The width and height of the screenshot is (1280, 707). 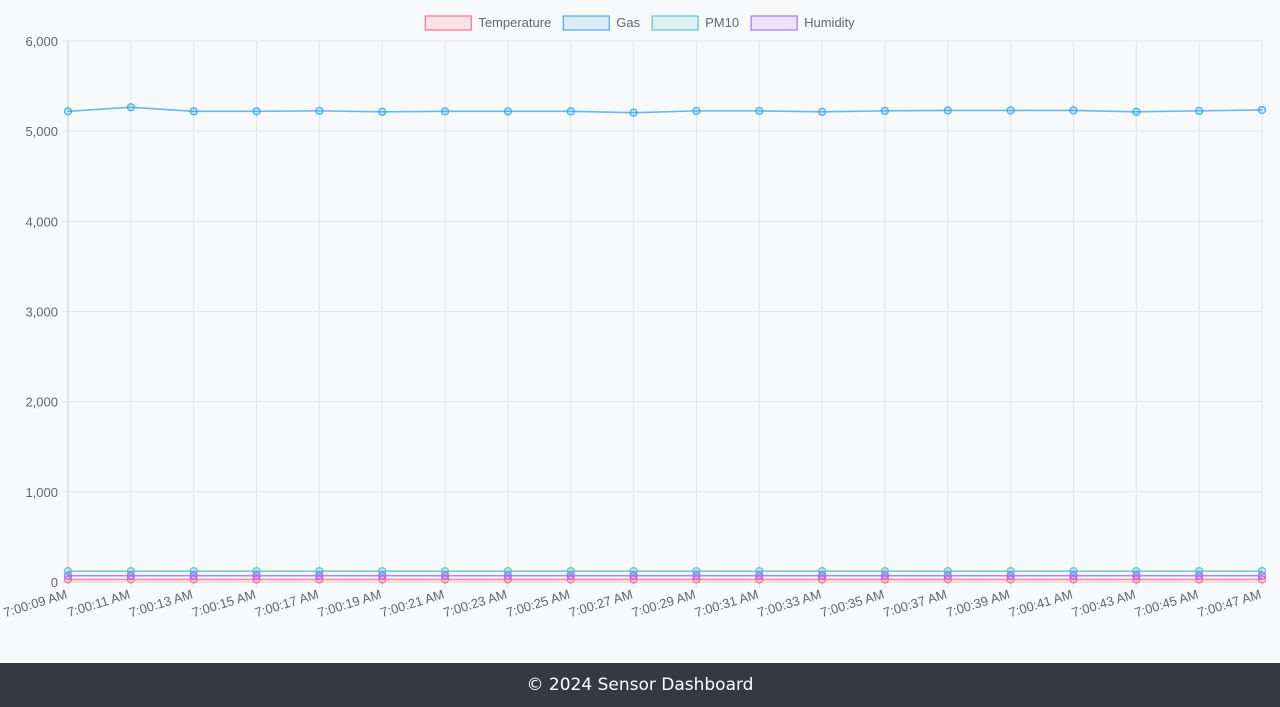 What do you see at coordinates (35, 604) in the screenshot?
I see `x-tick-label: 7:00:09 AM` at bounding box center [35, 604].